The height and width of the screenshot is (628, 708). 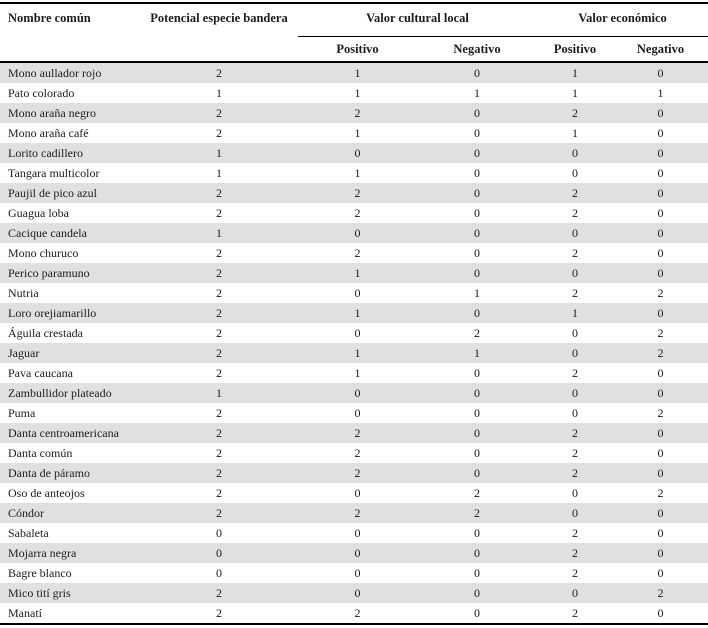 I want to click on cell-common-name: Danta común, so click(x=40, y=452).